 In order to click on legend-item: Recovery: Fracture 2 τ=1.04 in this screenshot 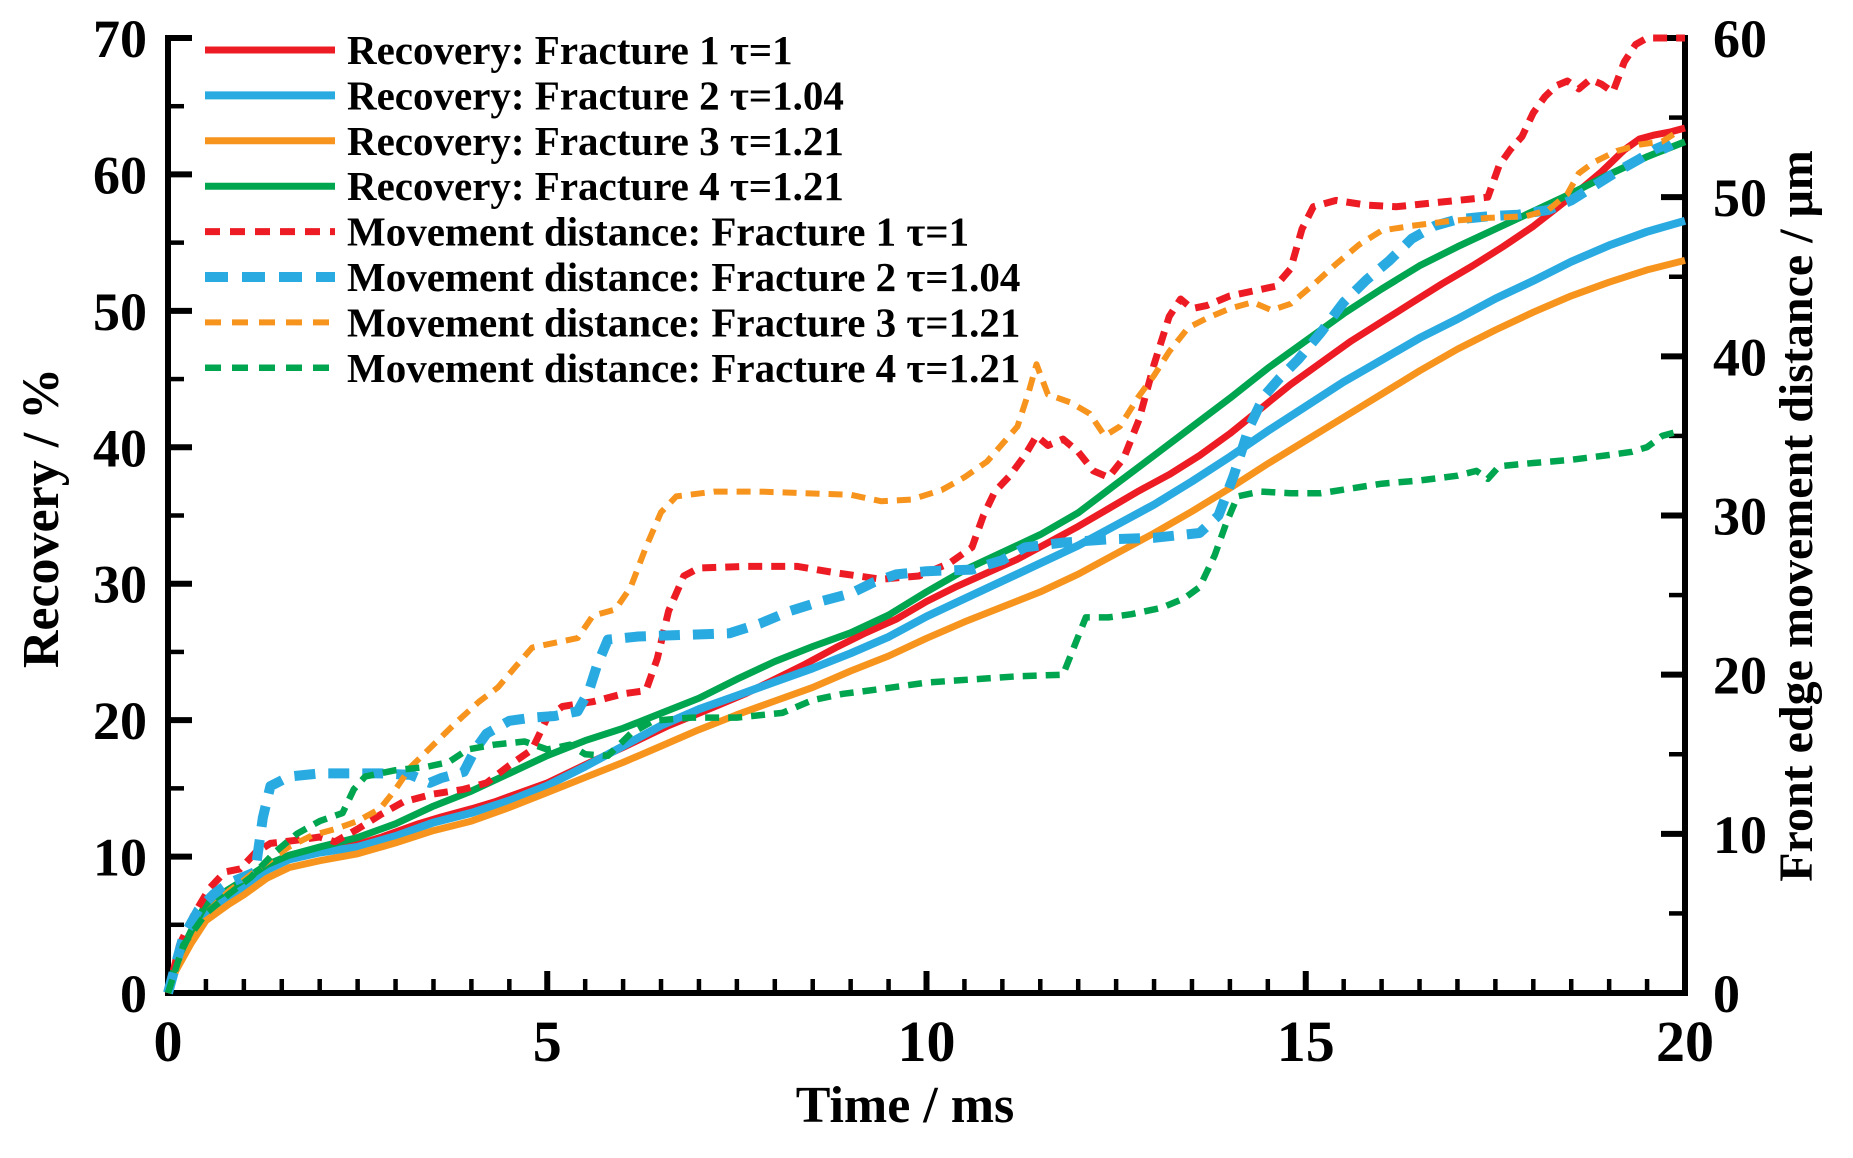, I will do `click(524, 95)`.